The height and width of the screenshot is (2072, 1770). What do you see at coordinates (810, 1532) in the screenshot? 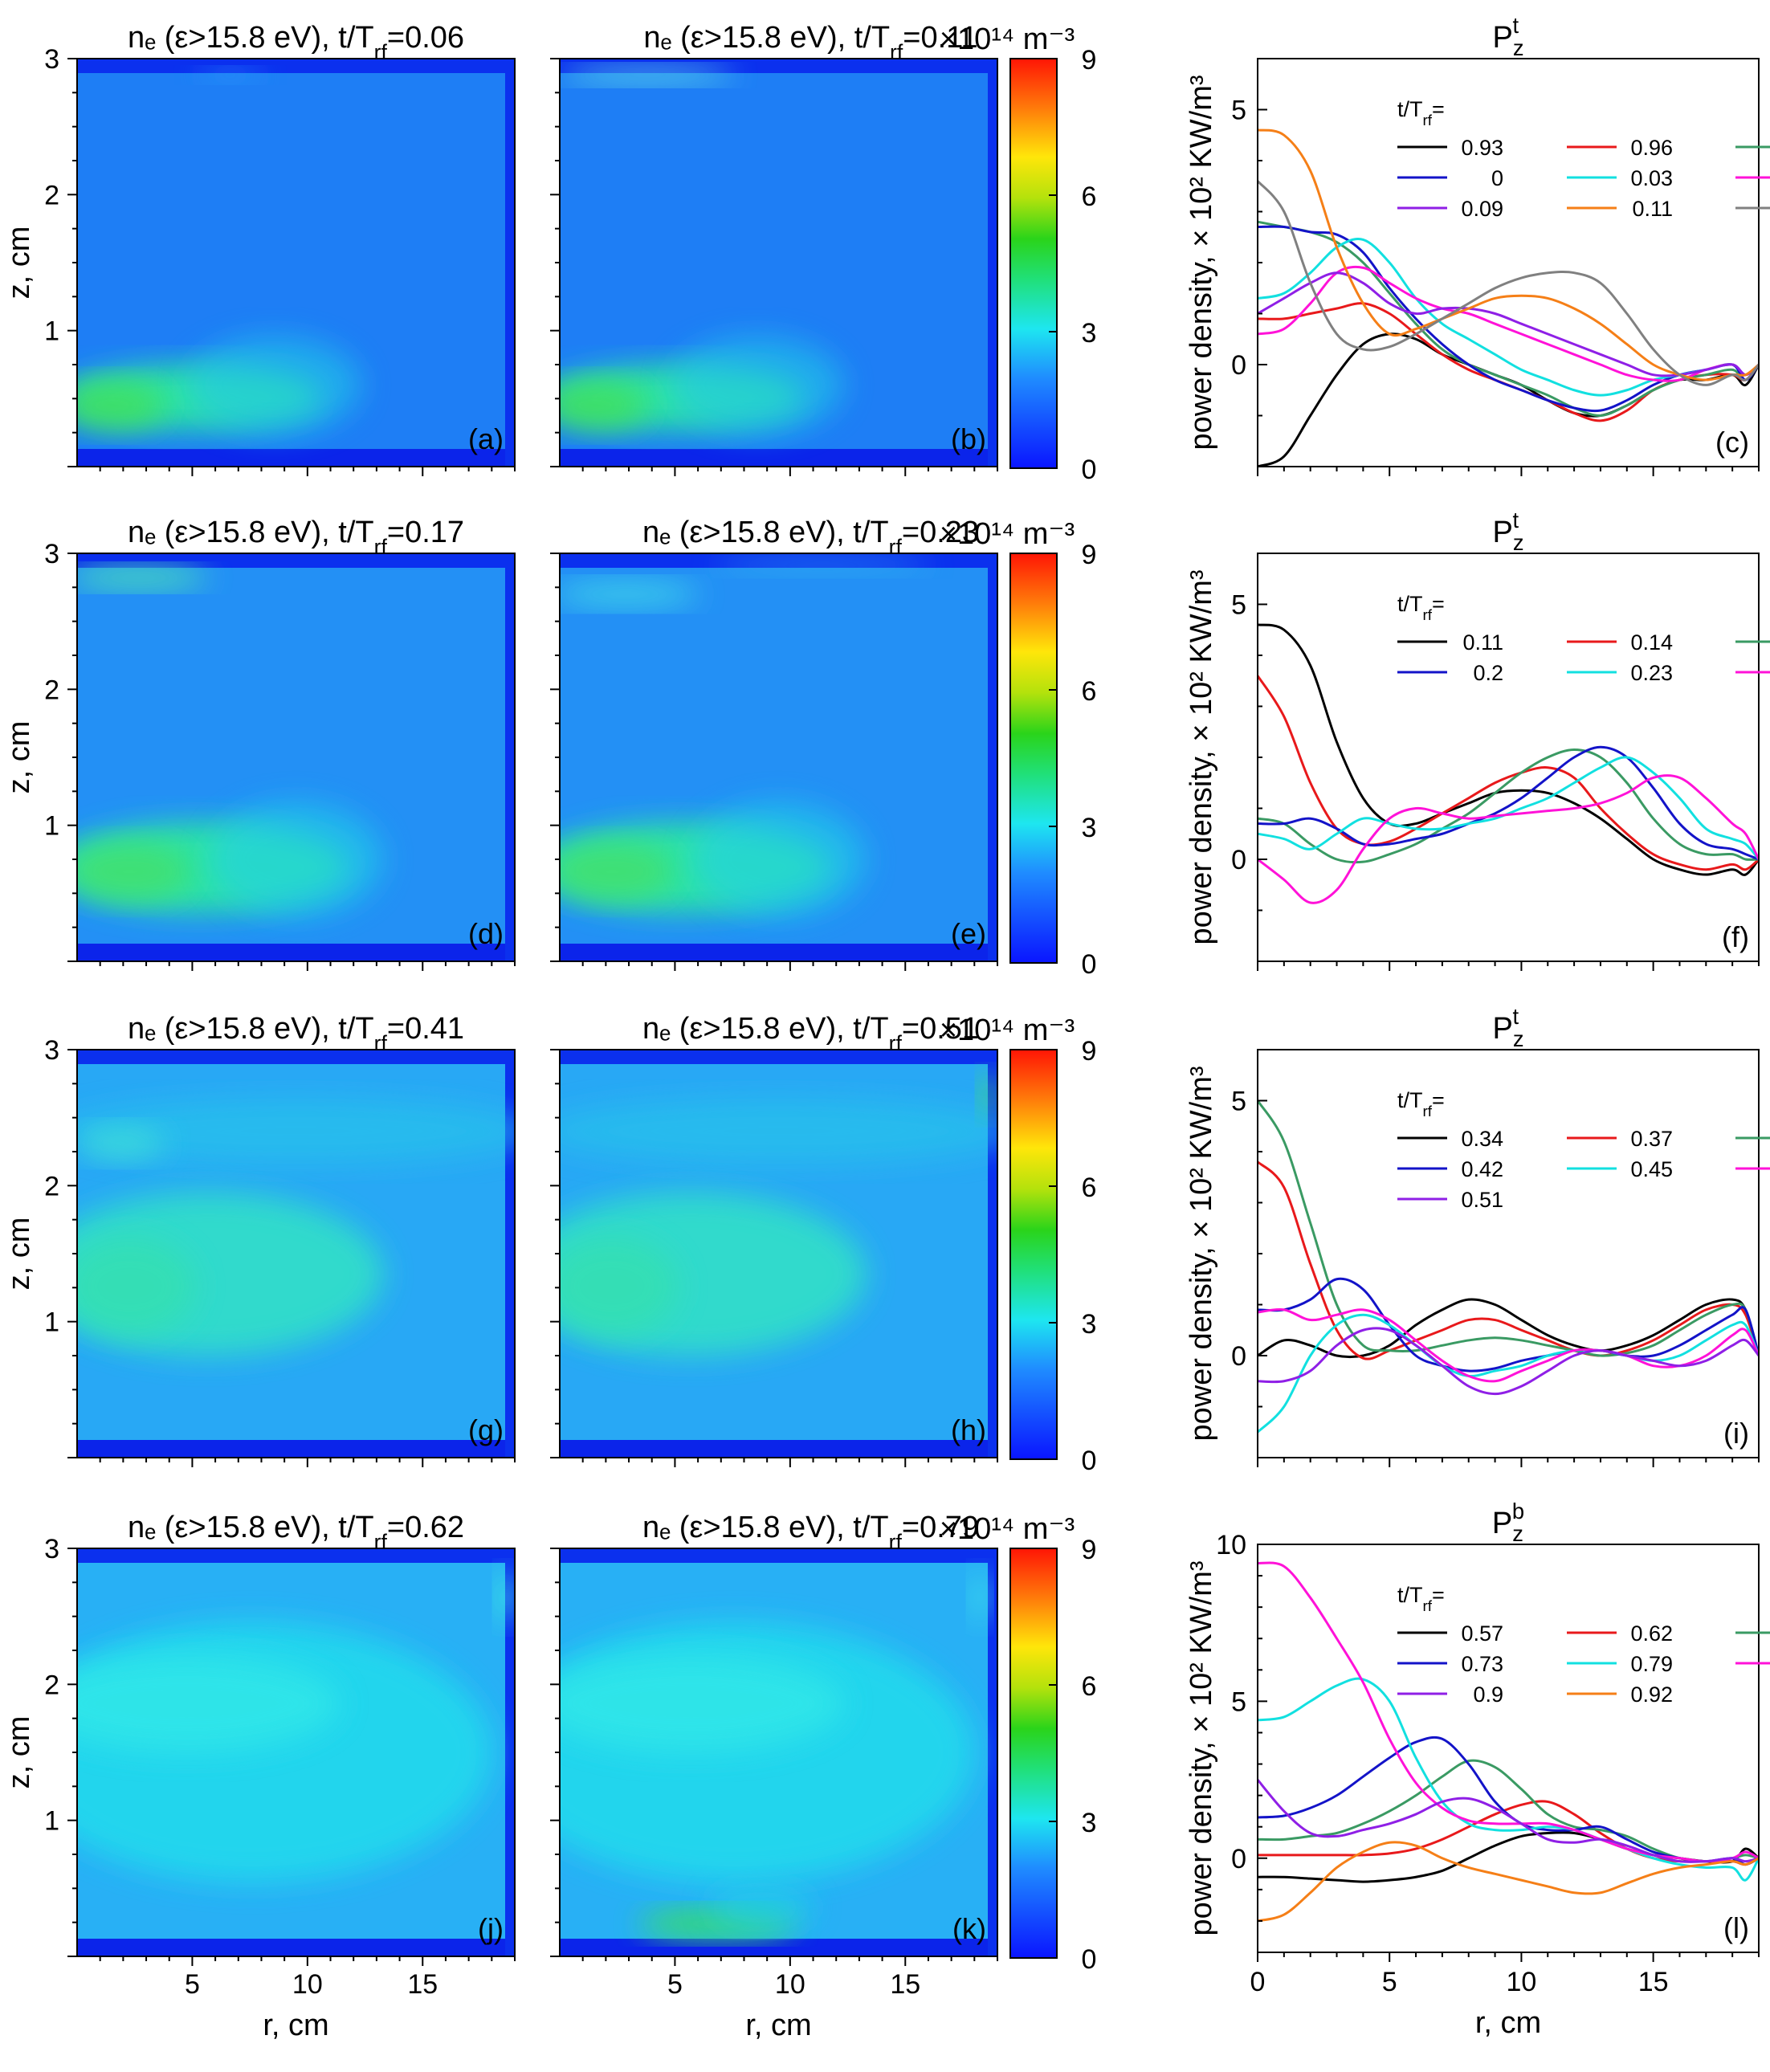
I see `map-title: nₑ (ε>15.8 eV), t/Trf=0.79` at bounding box center [810, 1532].